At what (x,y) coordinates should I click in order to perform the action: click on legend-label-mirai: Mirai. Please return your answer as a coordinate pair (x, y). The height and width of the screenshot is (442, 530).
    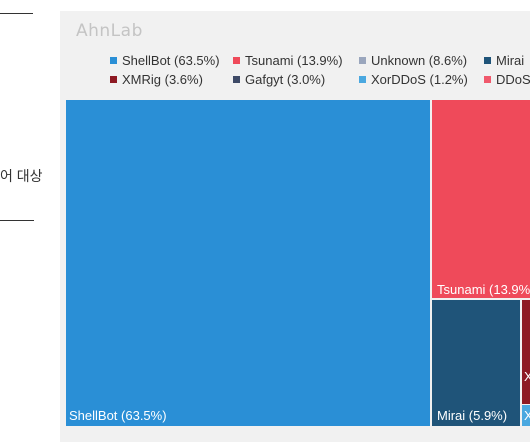
    Looking at the image, I should click on (510, 60).